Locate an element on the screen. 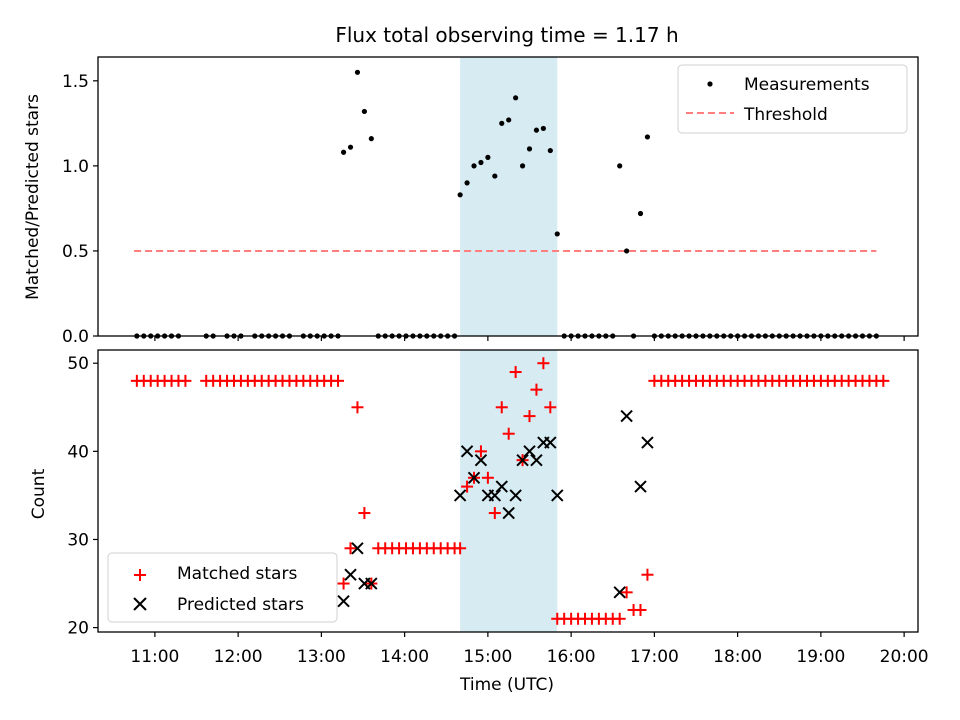 The image size is (960, 720). y-tick-label: 0.0 is located at coordinates (75, 337).